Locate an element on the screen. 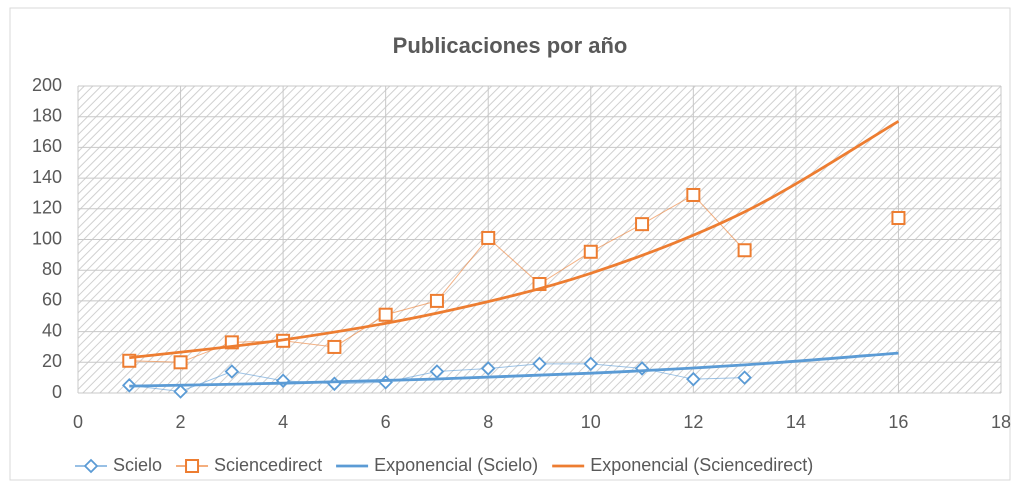 Image resolution: width=1021 pixels, height=491 pixels. x-tick-label: 0 is located at coordinates (78, 422).